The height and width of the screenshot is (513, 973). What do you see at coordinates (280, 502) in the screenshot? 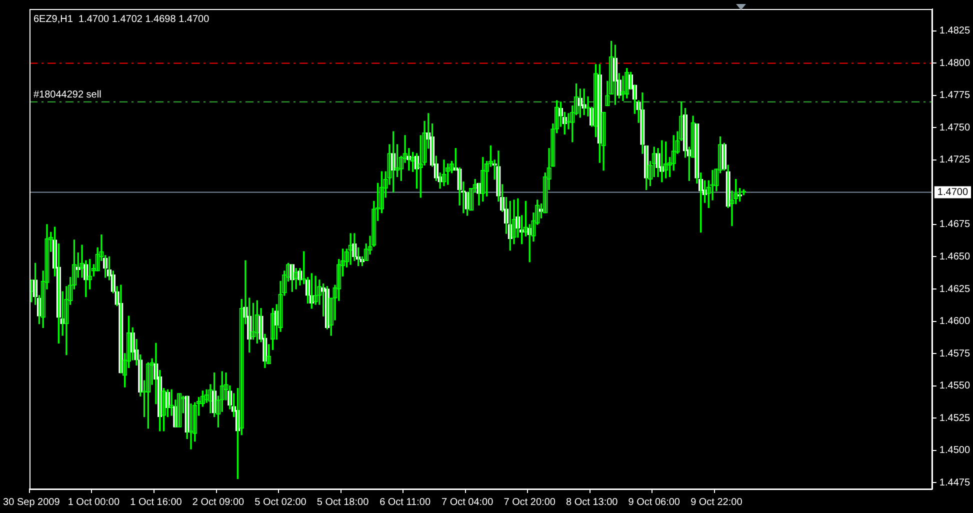
I see `x-tick-label: 5 Oct 02:00` at bounding box center [280, 502].